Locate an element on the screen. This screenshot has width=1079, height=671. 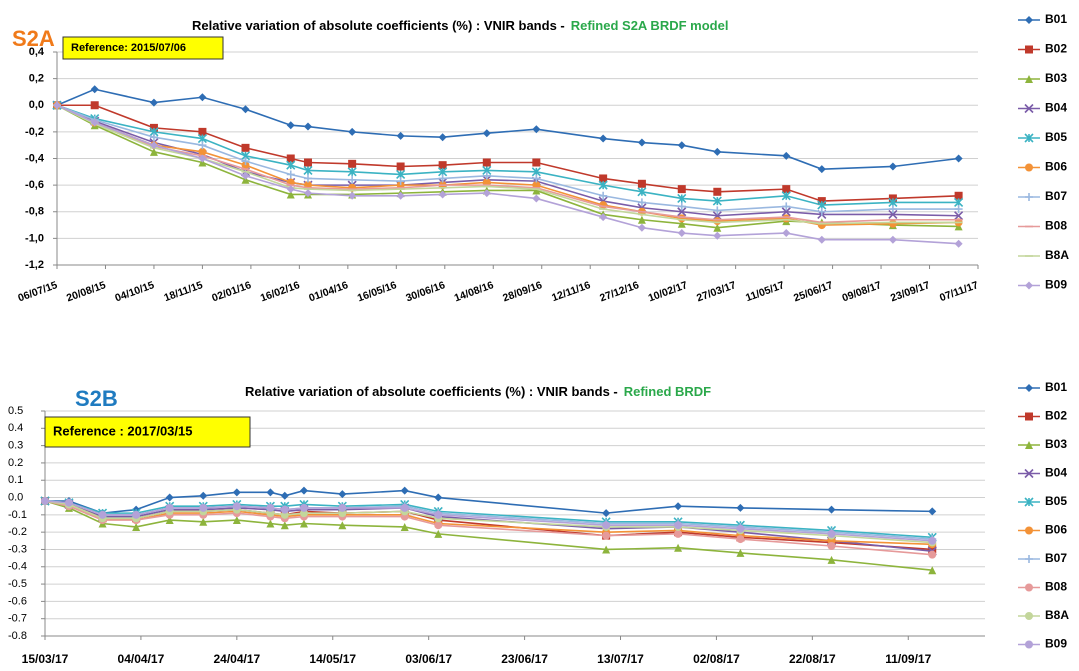
x-tick-label: 12/11/16 is located at coordinates (571, 291).